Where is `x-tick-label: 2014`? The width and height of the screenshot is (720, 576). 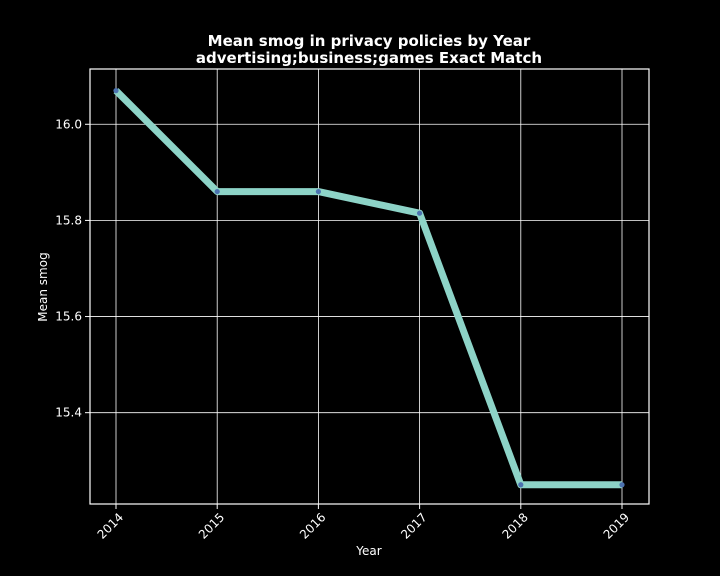 x-tick-label: 2014 is located at coordinates (110, 525).